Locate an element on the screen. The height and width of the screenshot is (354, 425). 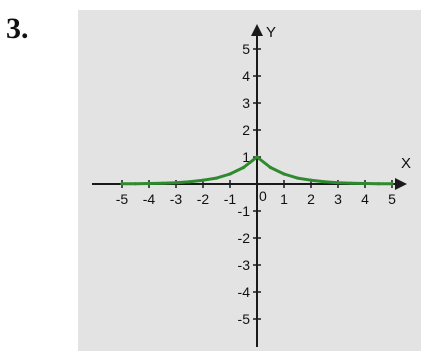
x-tick-label: 1 is located at coordinates (284, 199).